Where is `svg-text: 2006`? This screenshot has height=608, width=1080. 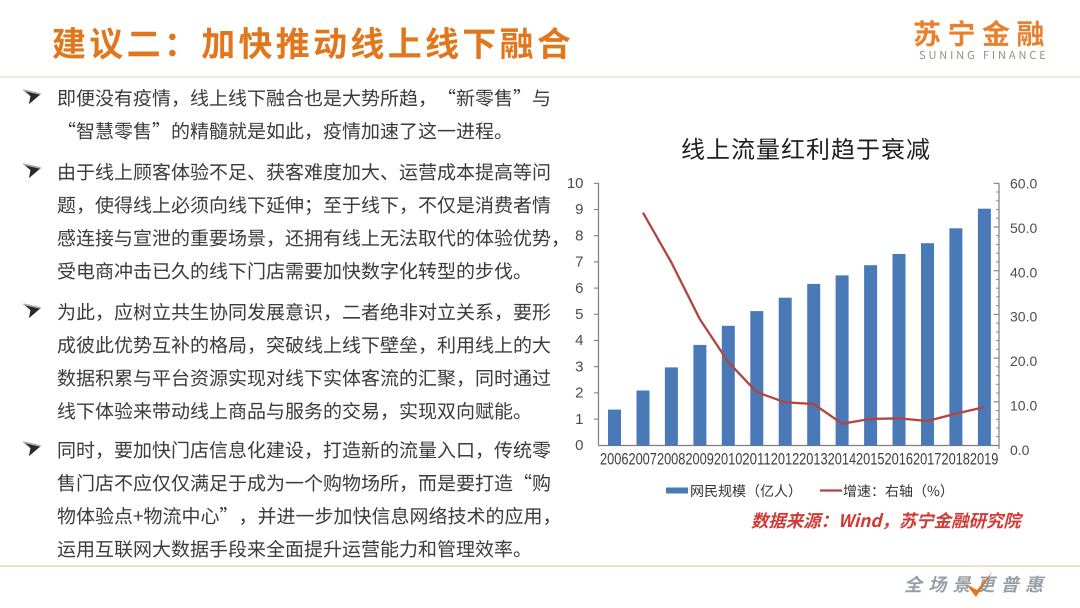
svg-text: 2006 is located at coordinates (614, 459).